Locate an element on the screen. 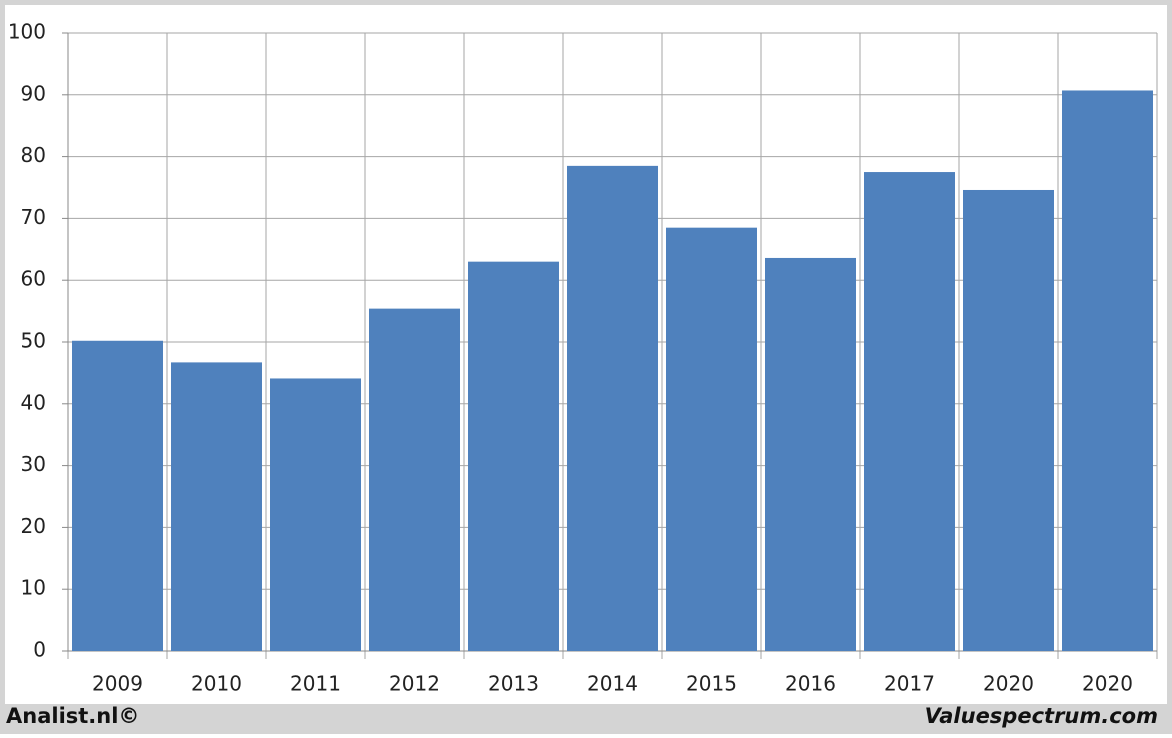  x-tick-label: 2016 is located at coordinates (810, 684).